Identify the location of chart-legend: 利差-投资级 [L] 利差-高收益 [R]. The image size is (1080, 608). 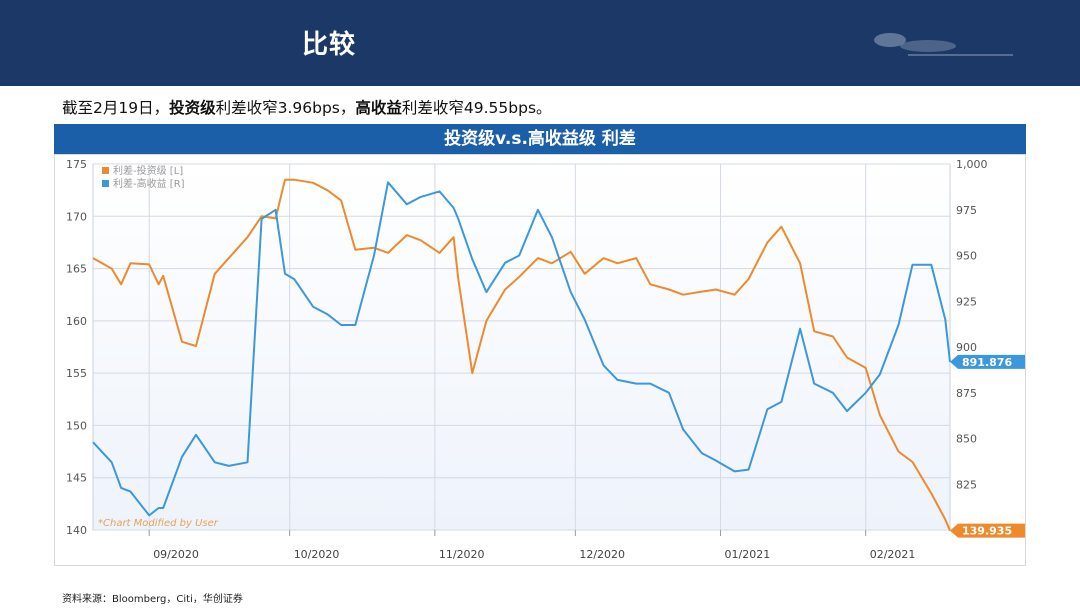
(143, 177).